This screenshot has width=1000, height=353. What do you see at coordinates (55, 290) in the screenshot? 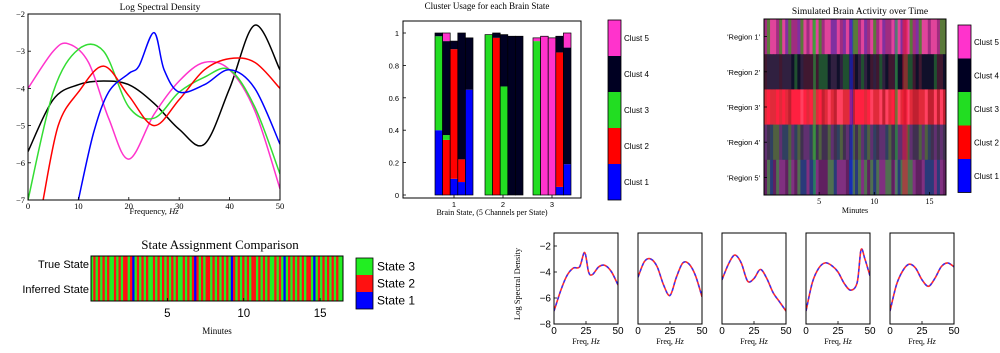
I see `row-label: Inferred State` at bounding box center [55, 290].